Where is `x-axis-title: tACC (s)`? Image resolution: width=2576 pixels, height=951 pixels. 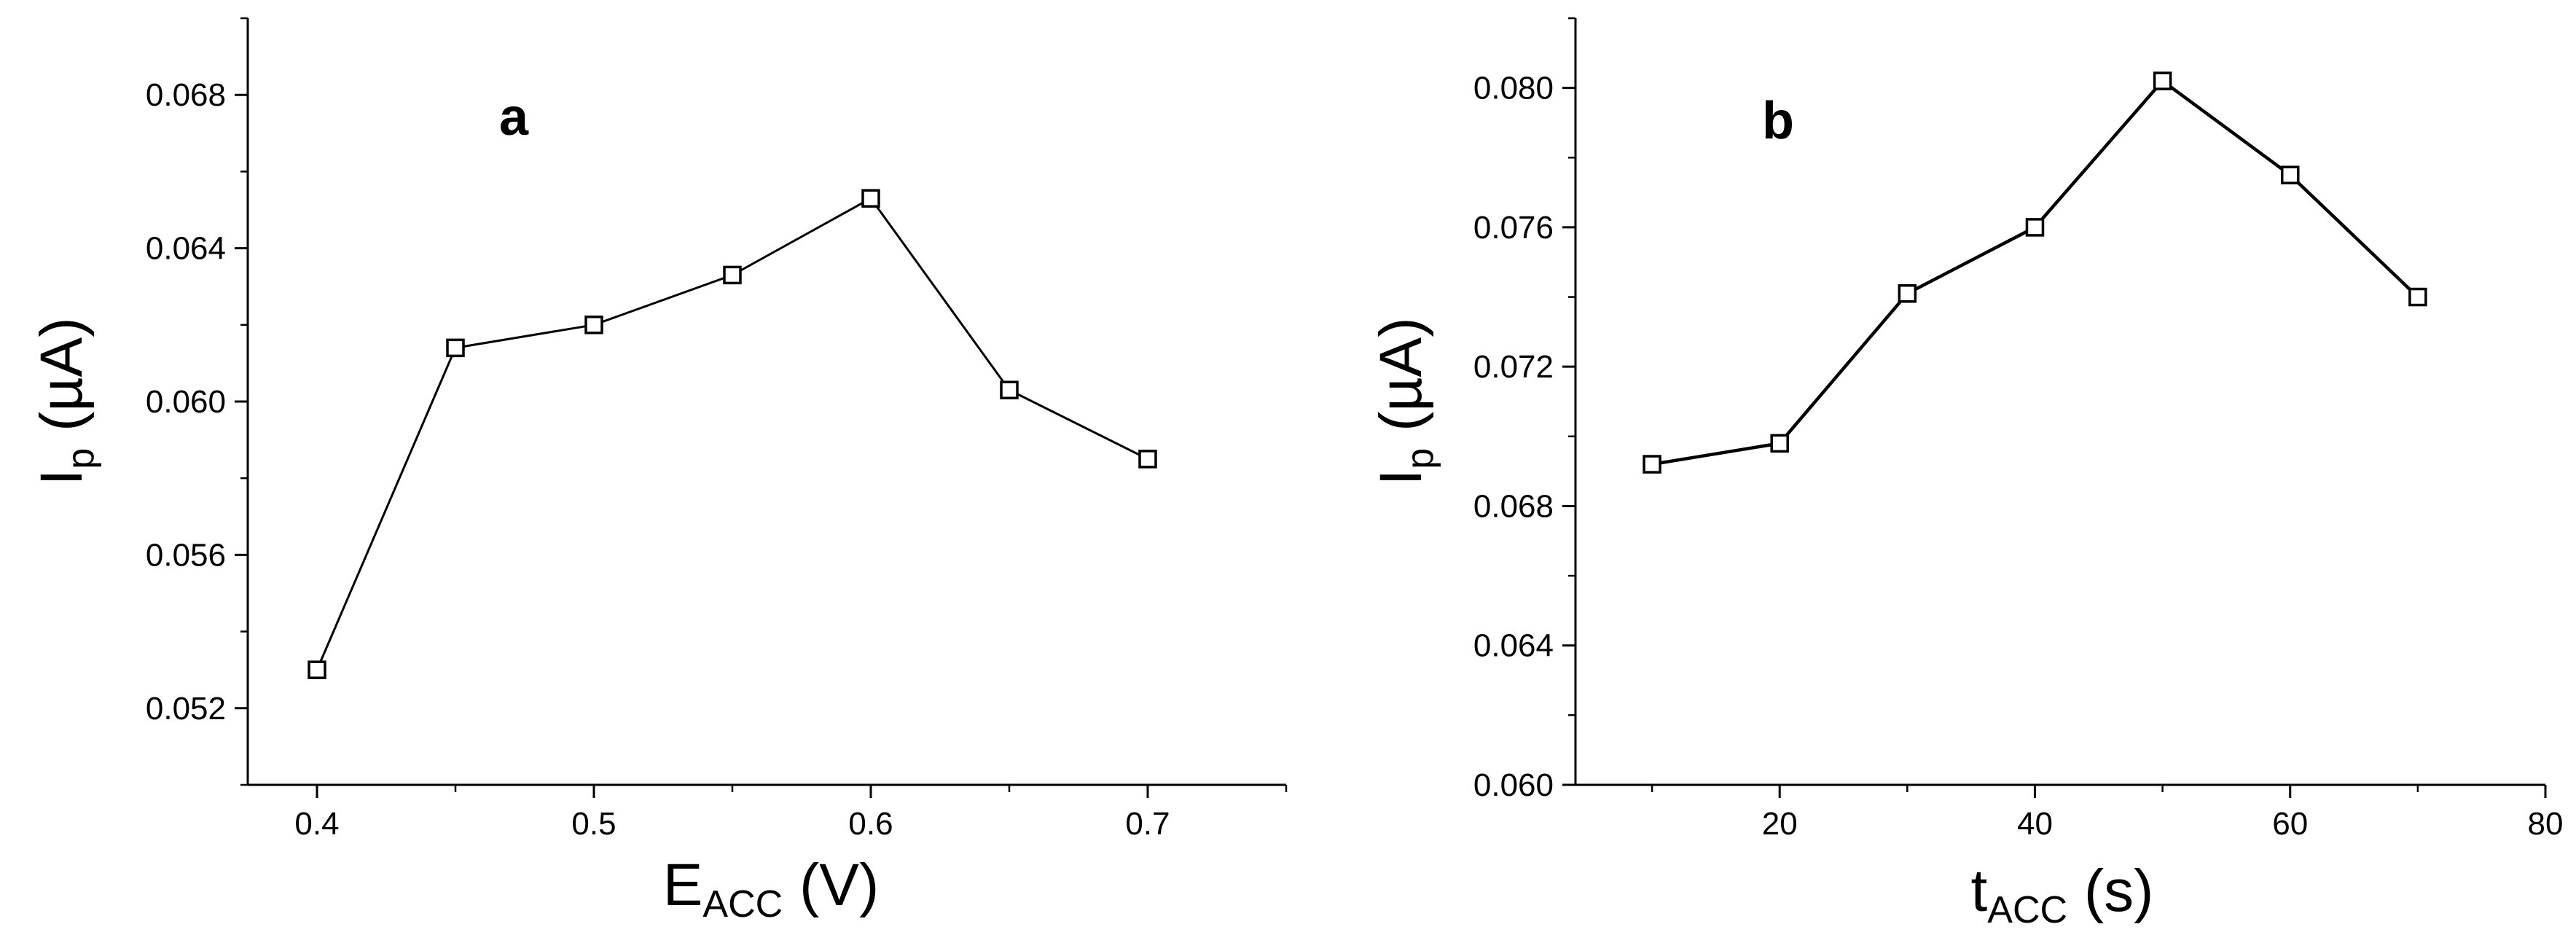
x-axis-title: tACC (s) is located at coordinates (2062, 894).